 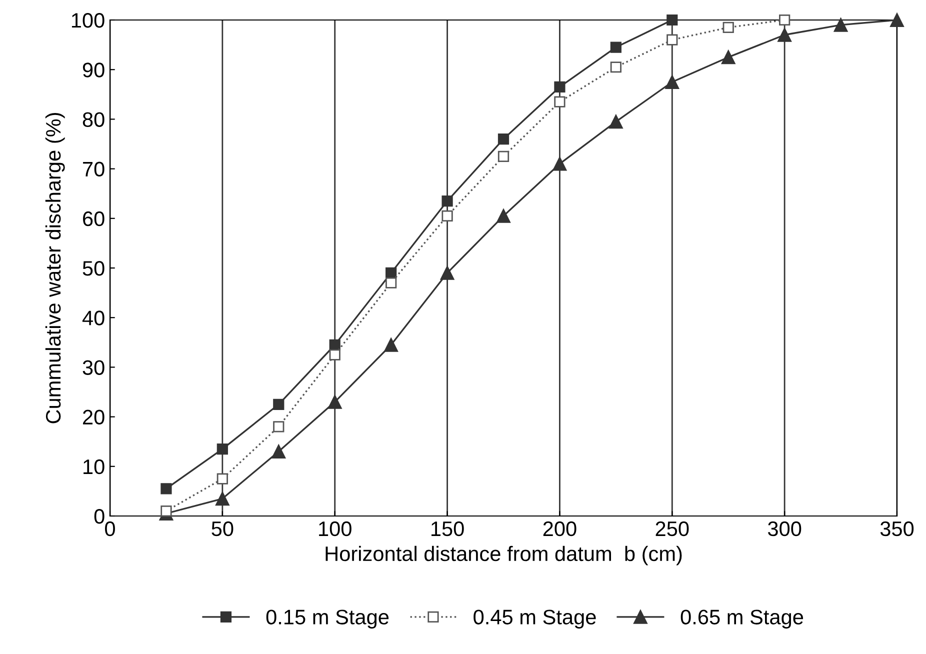 What do you see at coordinates (93, 169) in the screenshot?
I see `y-tick-label: 70` at bounding box center [93, 169].